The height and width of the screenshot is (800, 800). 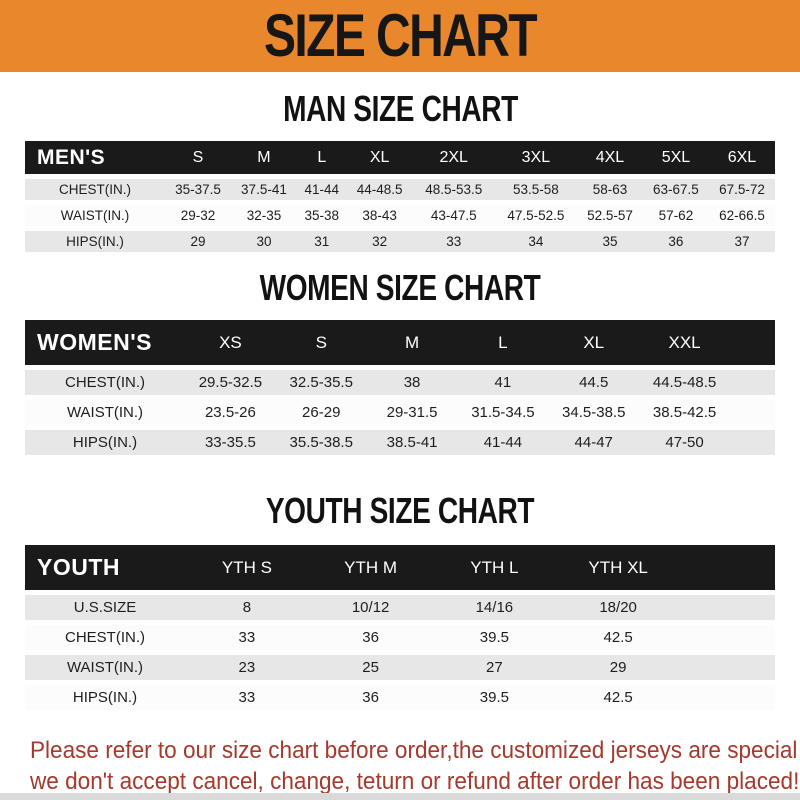 I want to click on section-heading-women: WOMEN SIZE CHART, so click(x=400, y=288).